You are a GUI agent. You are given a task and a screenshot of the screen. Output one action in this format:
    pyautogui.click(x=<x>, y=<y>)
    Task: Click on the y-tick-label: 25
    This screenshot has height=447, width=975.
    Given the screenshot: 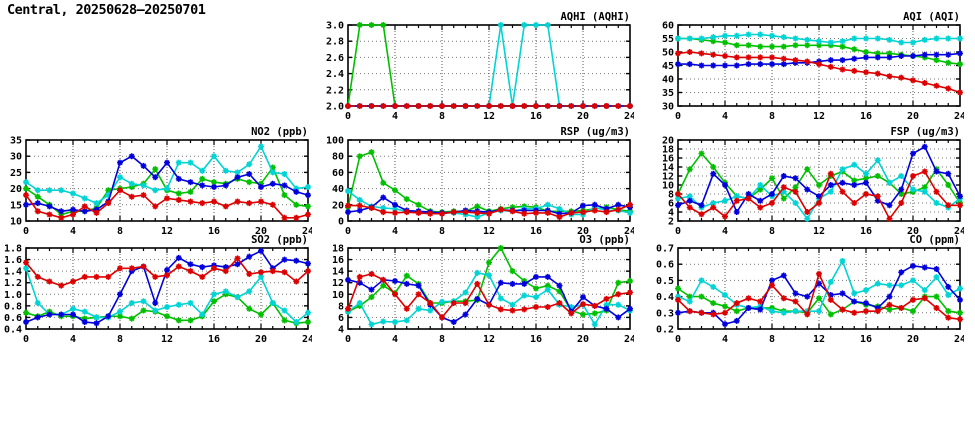 What is the action you would take?
    pyautogui.click(x=16, y=173)
    